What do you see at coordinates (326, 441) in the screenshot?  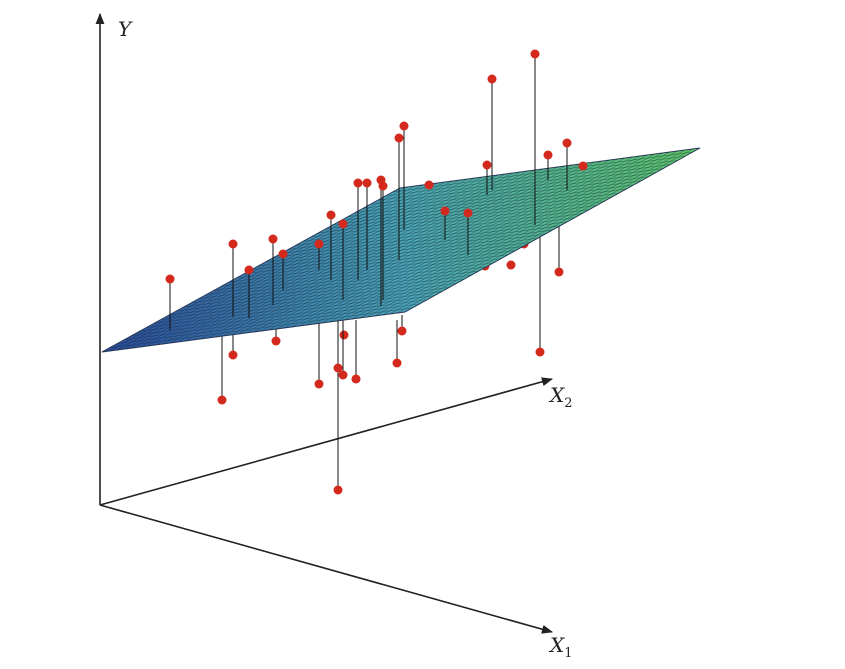 I see `x2-axis` at bounding box center [326, 441].